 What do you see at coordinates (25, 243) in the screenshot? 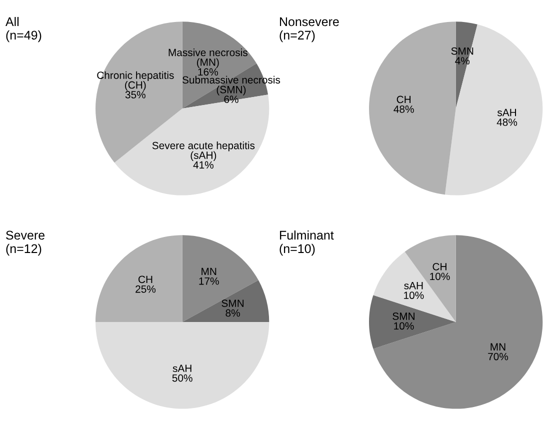
I see `chart-title: Severe (n=12)` at bounding box center [25, 243].